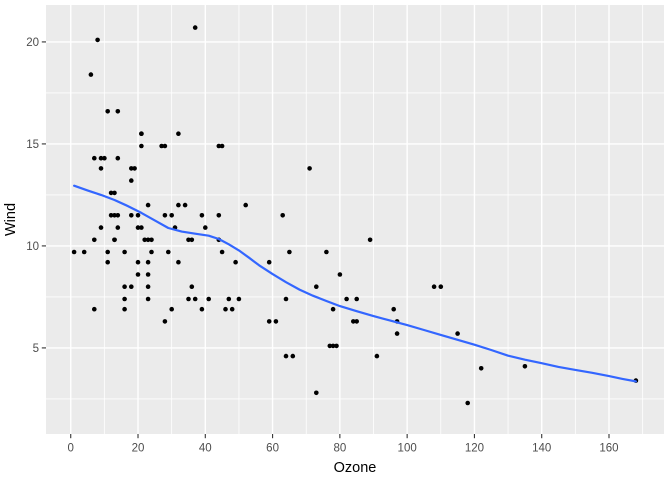 The image size is (672, 480). Describe the element at coordinates (407, 449) in the screenshot. I see `x-tick-label: 100` at that location.